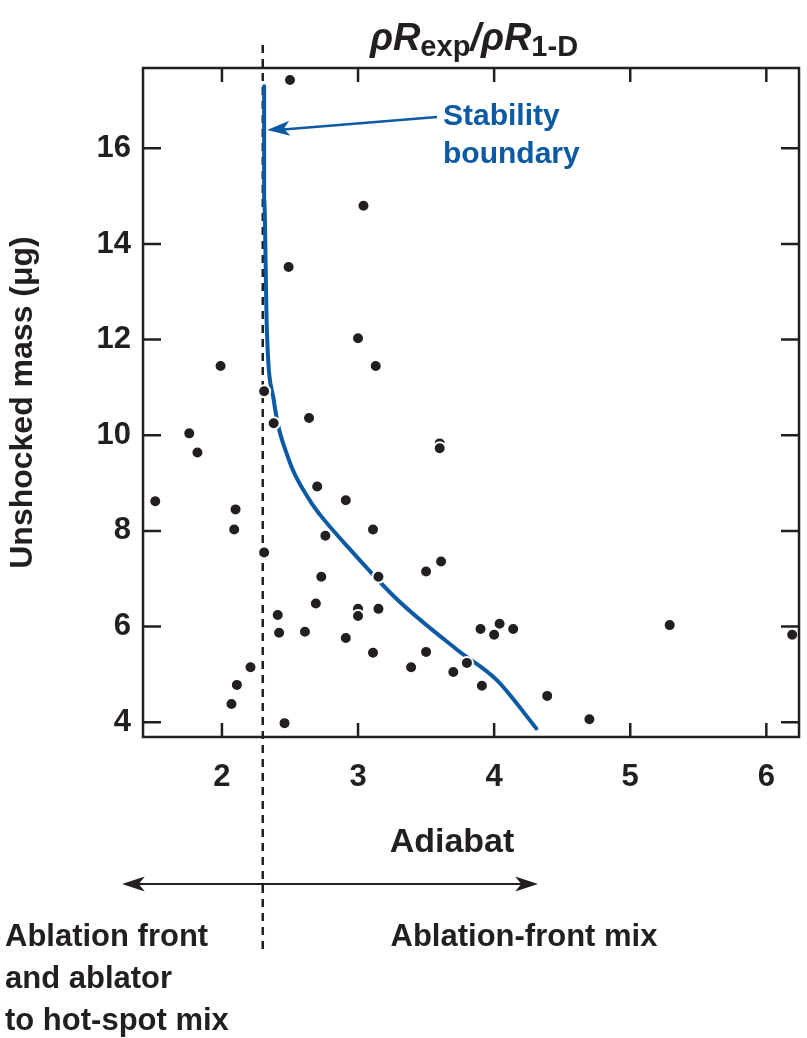 This screenshot has width=807, height=1038. Describe the element at coordinates (21, 402) in the screenshot. I see `y-axis-title: Unshocked mass (μg)` at that location.